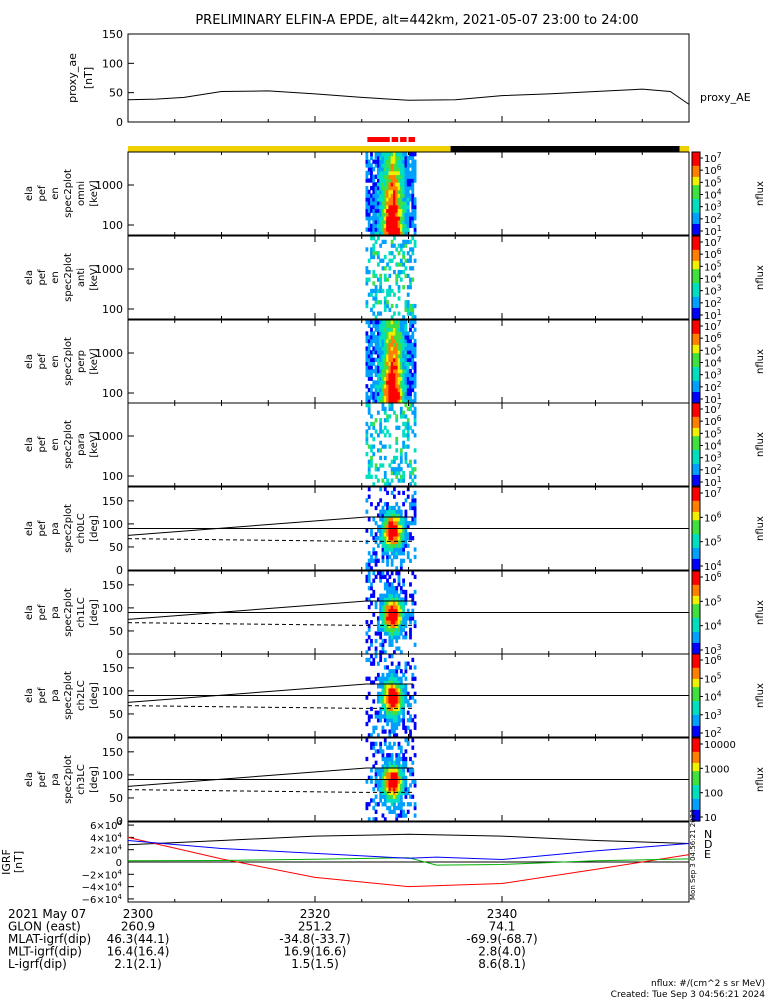 The image size is (775, 1000). I want to click on colorbar-tick-label: 10⁵, so click(713, 433).